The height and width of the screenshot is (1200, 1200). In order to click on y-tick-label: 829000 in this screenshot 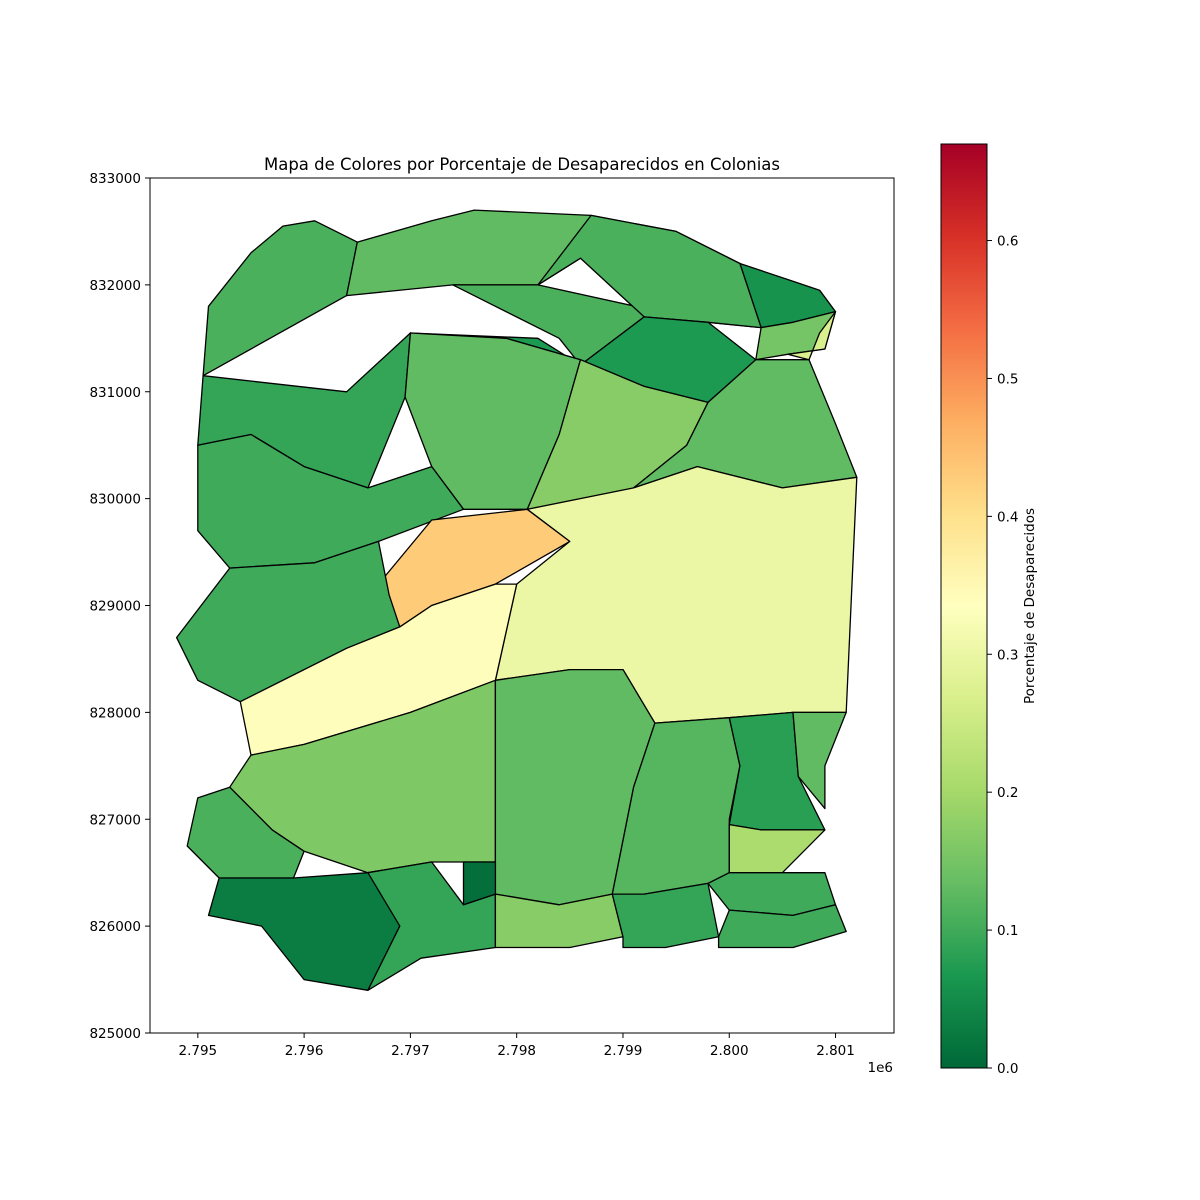, I will do `click(115, 607)`.